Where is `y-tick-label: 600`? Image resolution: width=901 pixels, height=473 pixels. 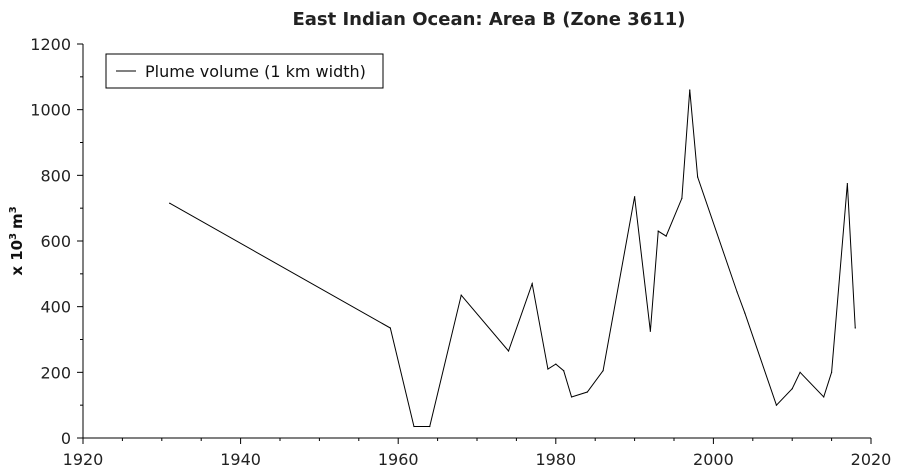 y-tick-label: 600 is located at coordinates (55, 241).